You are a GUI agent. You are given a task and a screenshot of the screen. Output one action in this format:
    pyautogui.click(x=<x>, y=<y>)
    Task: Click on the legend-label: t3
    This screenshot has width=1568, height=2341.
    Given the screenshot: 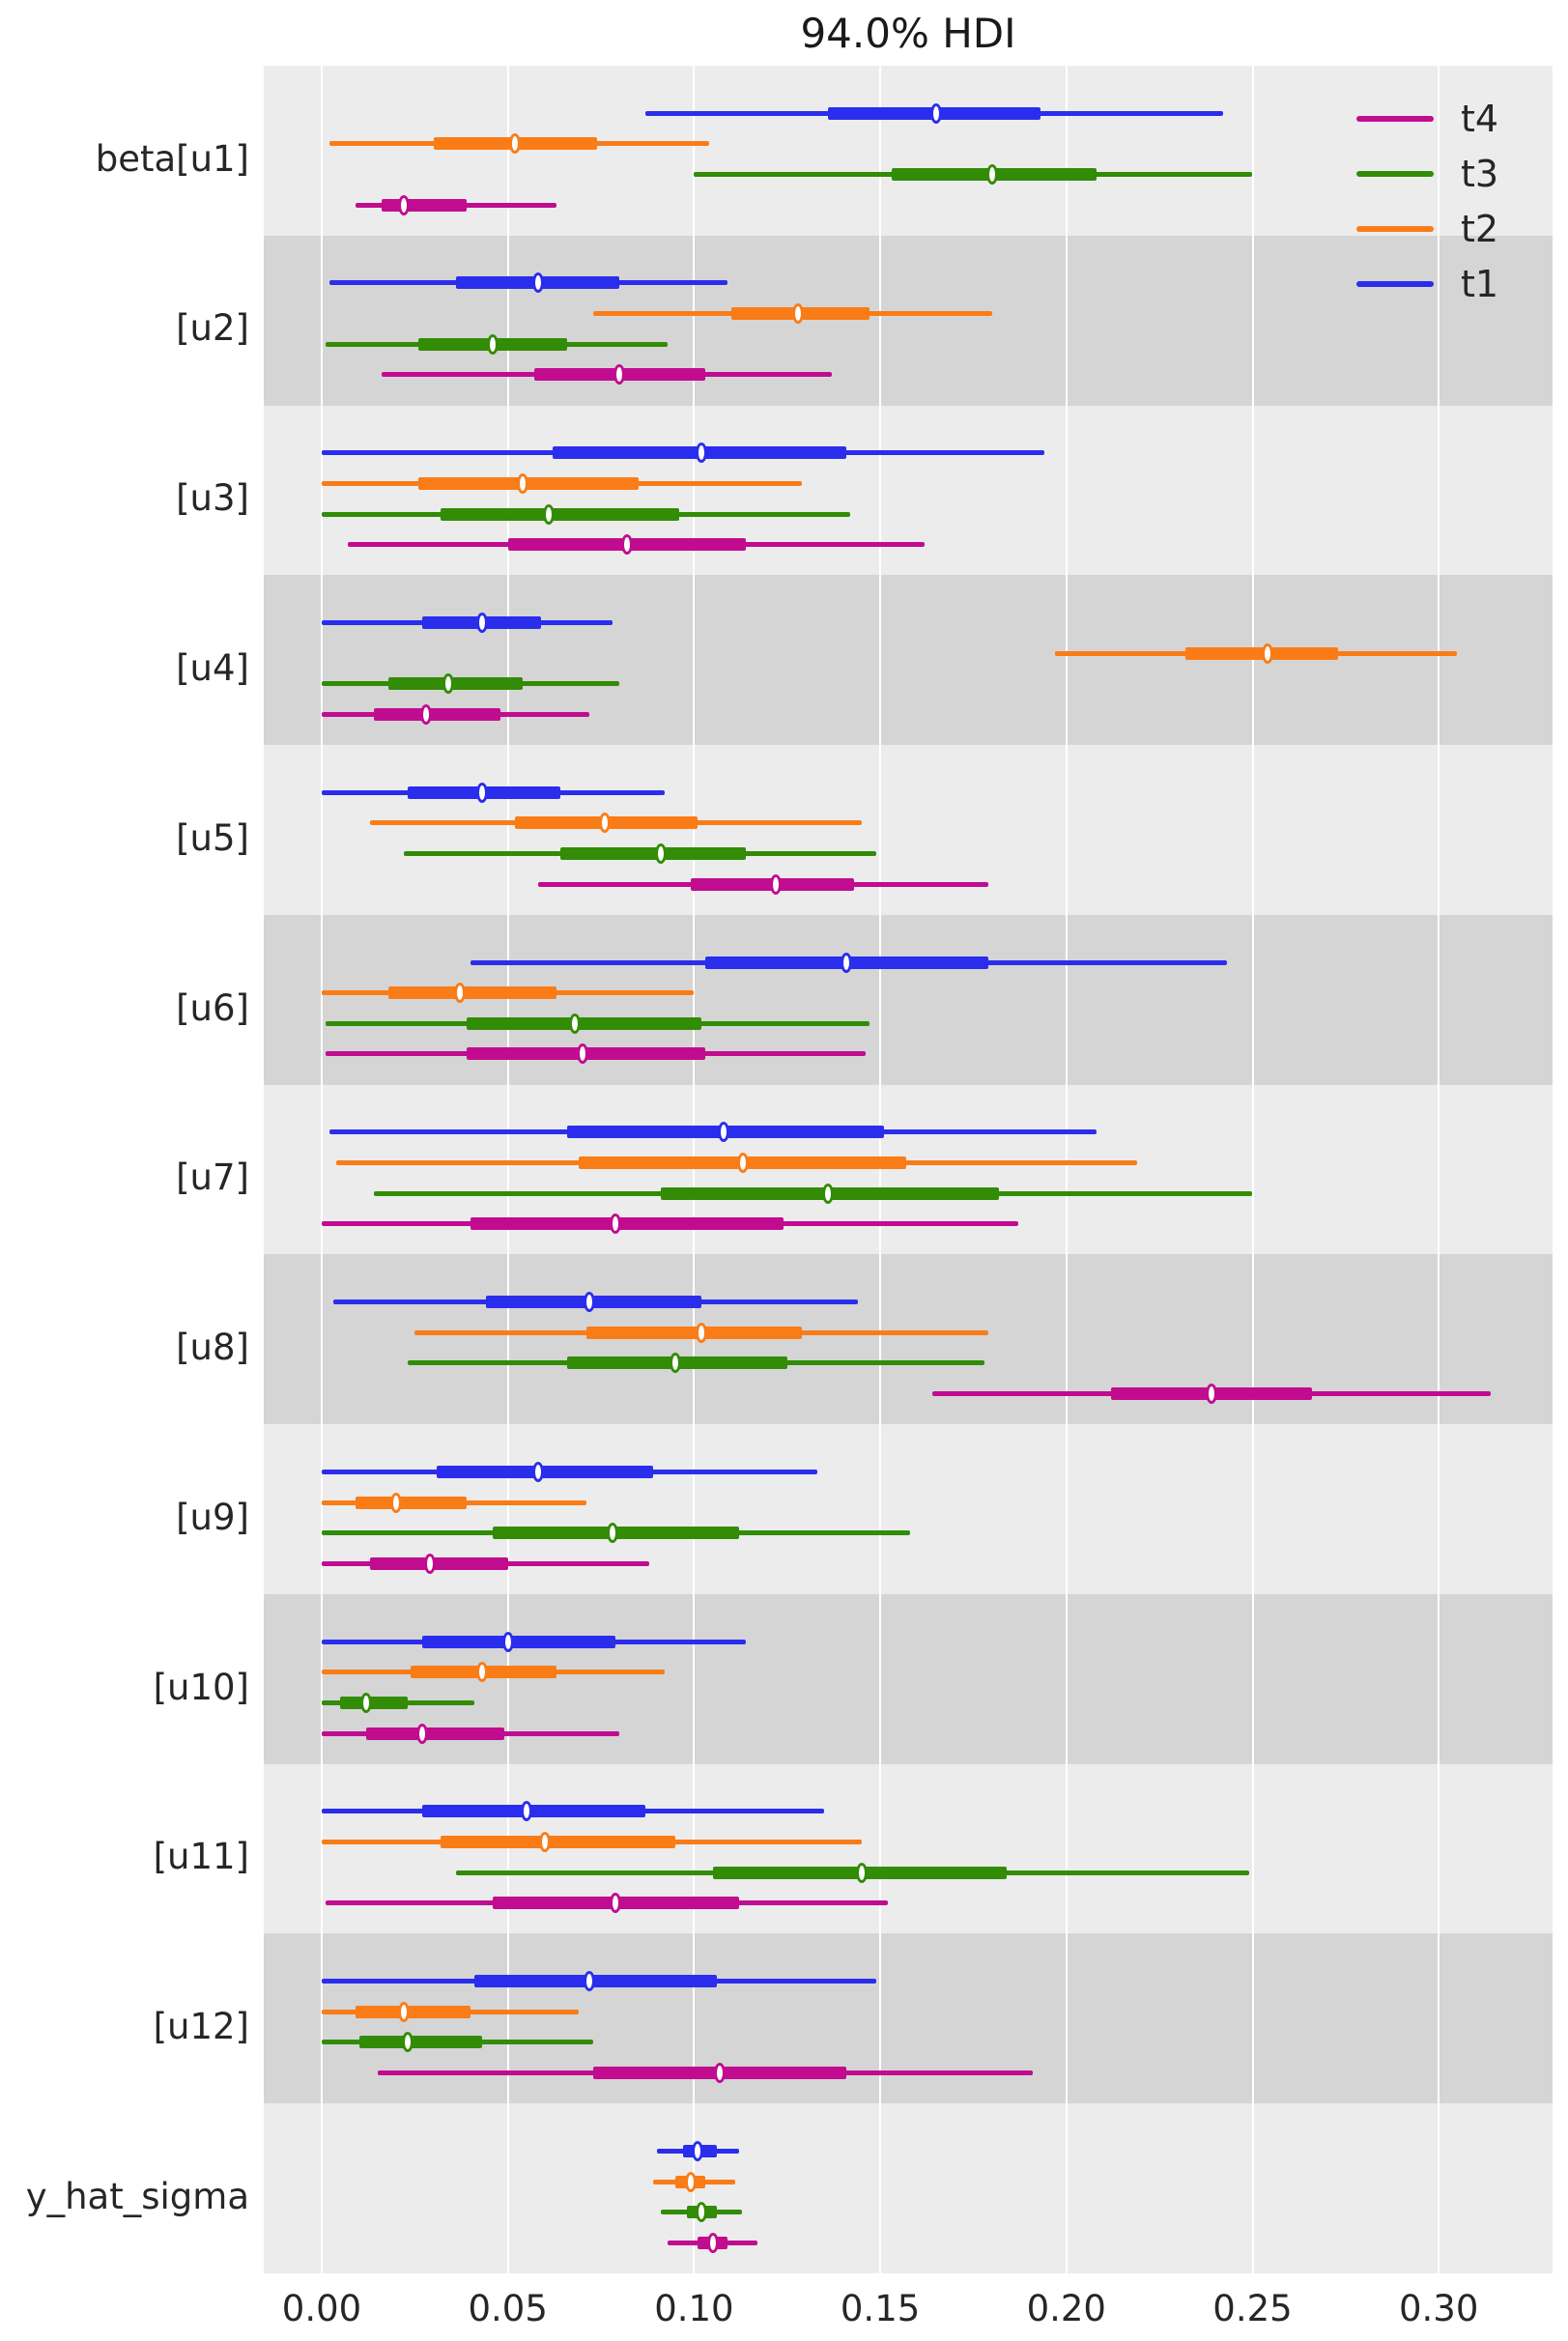 What is the action you would take?
    pyautogui.click(x=1480, y=174)
    